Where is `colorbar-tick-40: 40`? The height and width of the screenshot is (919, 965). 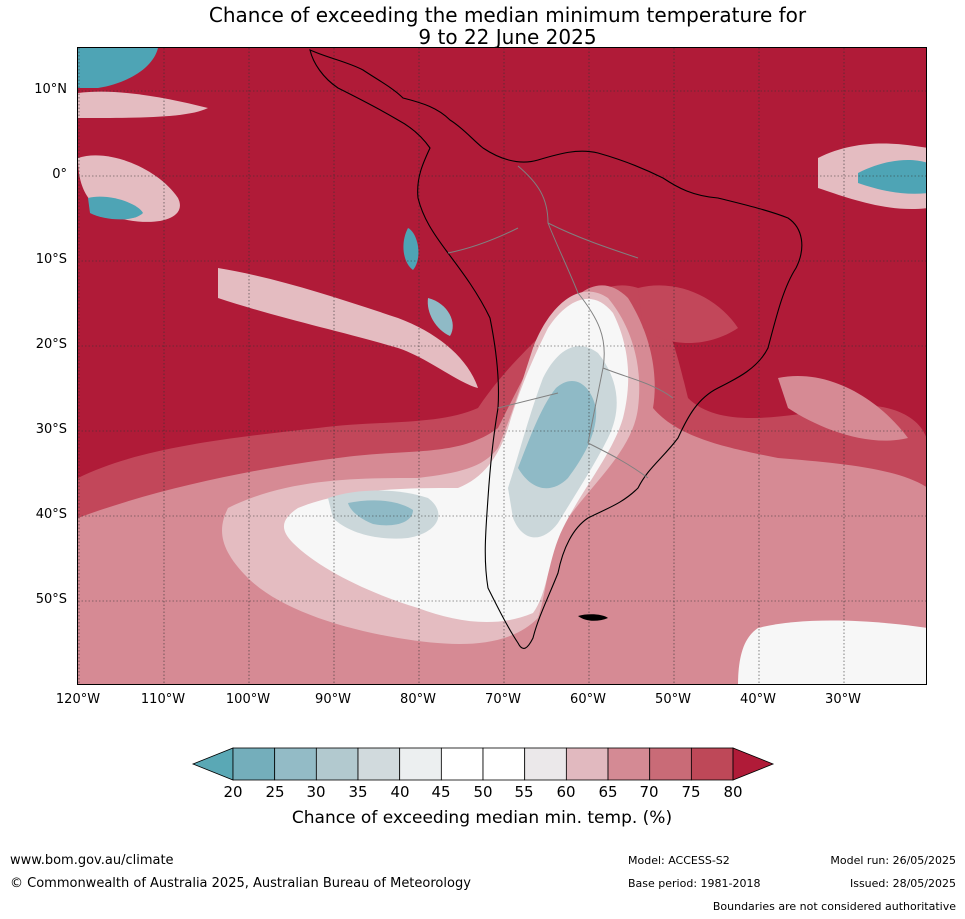 colorbar-tick-40: 40 is located at coordinates (400, 792).